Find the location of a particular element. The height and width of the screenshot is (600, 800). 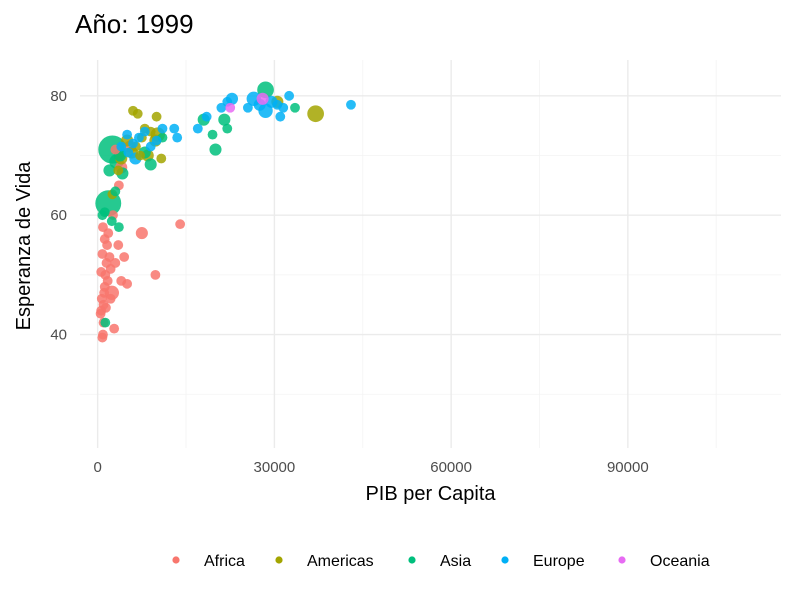

legend-key-americas is located at coordinates (279, 560).